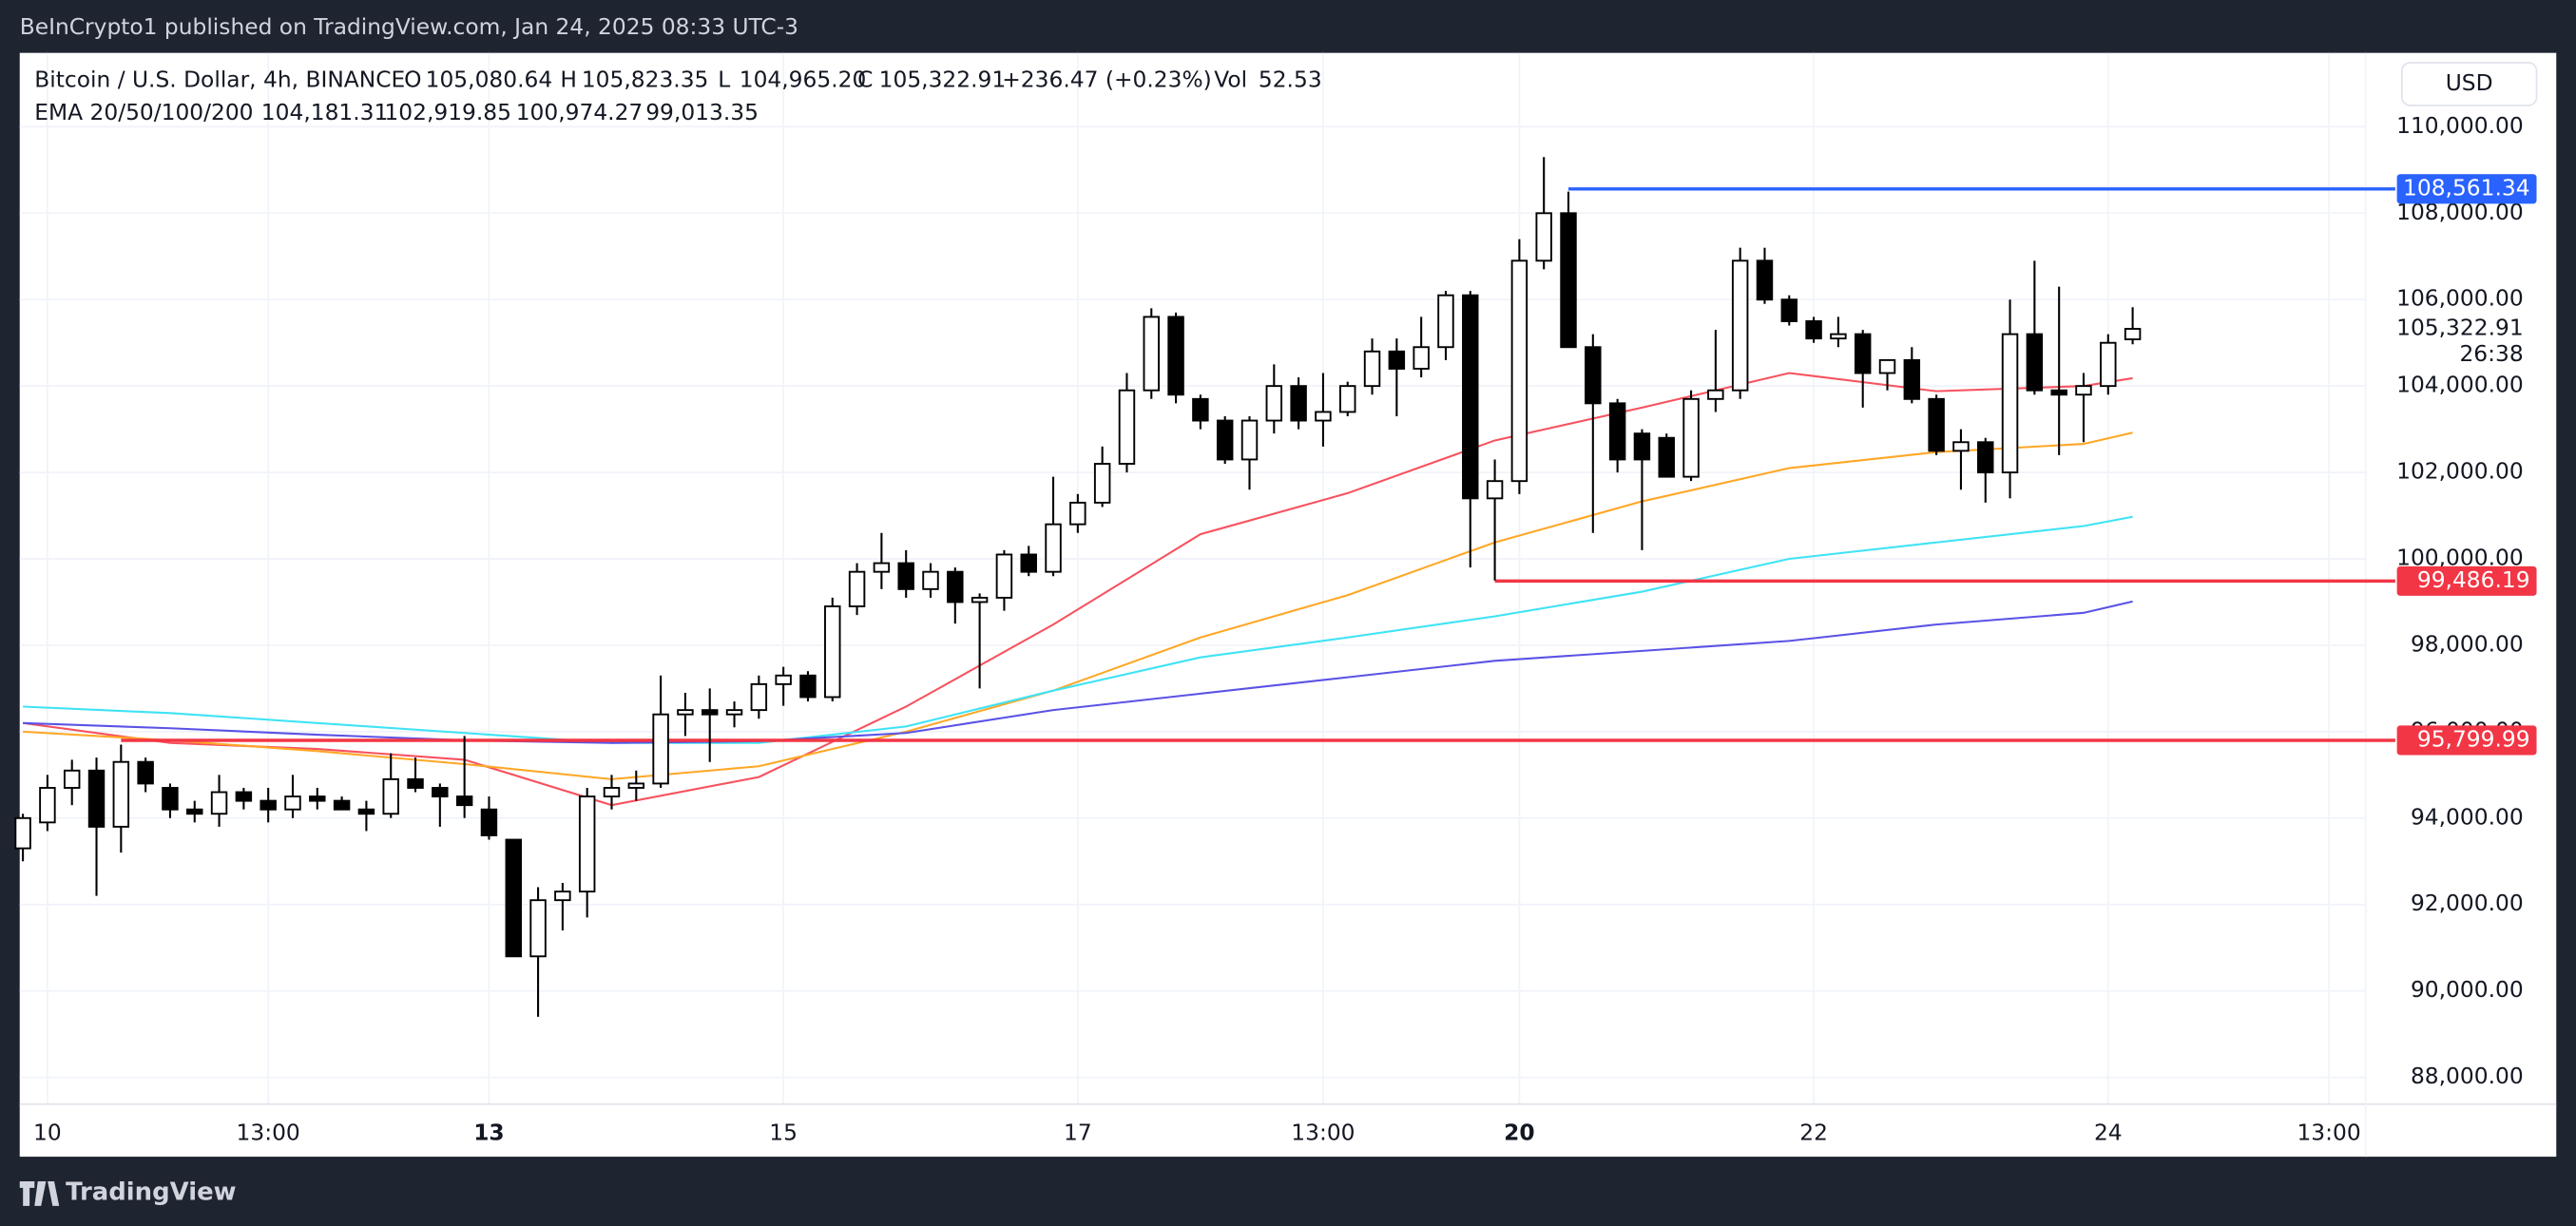 The image size is (2576, 1226). Describe the element at coordinates (2466, 342) in the screenshot. I see `last-price-badge` at that location.